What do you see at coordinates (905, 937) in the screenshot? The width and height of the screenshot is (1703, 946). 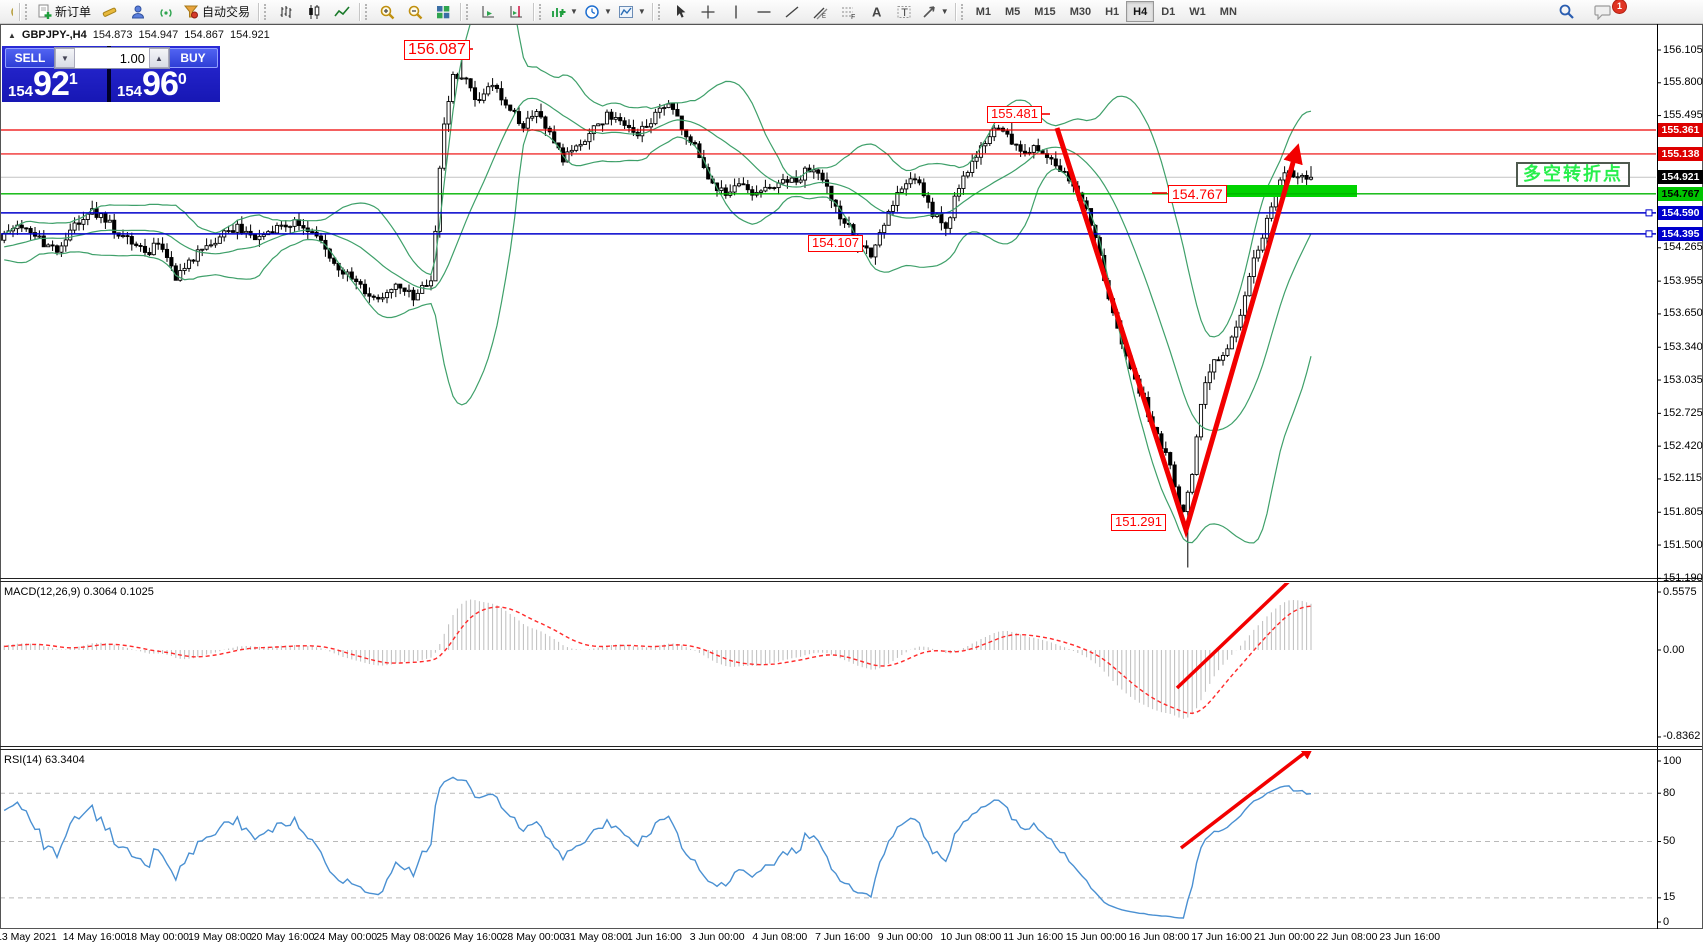 I see `time-axis-label: 9 Jun 00:00` at bounding box center [905, 937].